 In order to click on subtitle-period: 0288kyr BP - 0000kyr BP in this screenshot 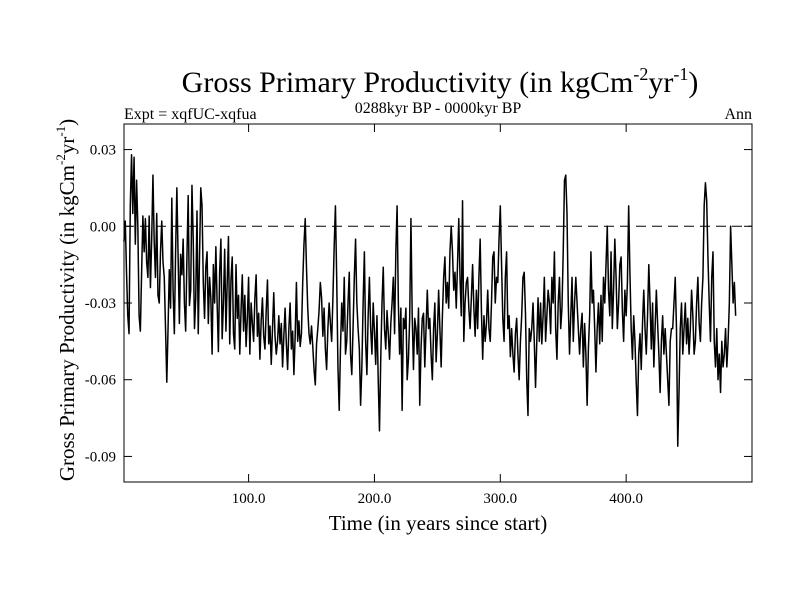, I will do `click(438, 108)`.